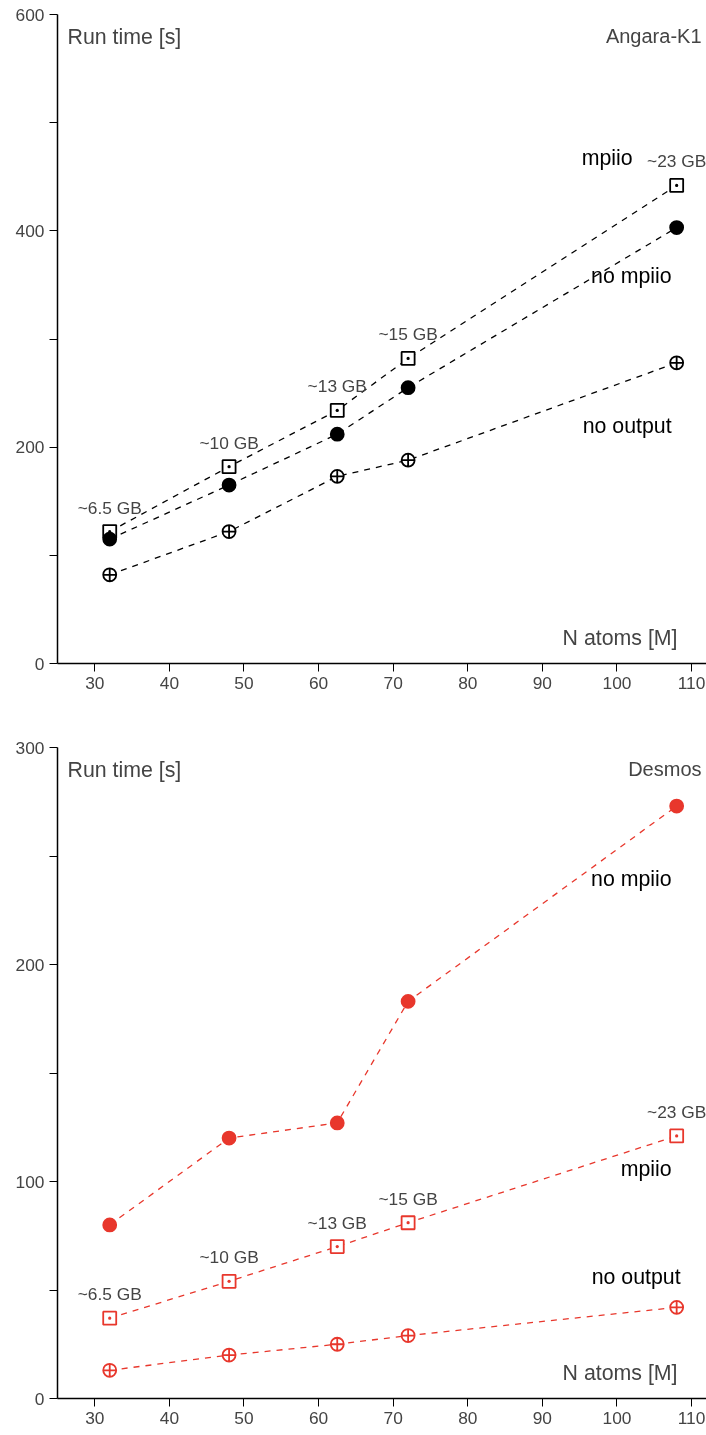  Describe the element at coordinates (30, 747) in the screenshot. I see `y-tick-label: 300` at that location.